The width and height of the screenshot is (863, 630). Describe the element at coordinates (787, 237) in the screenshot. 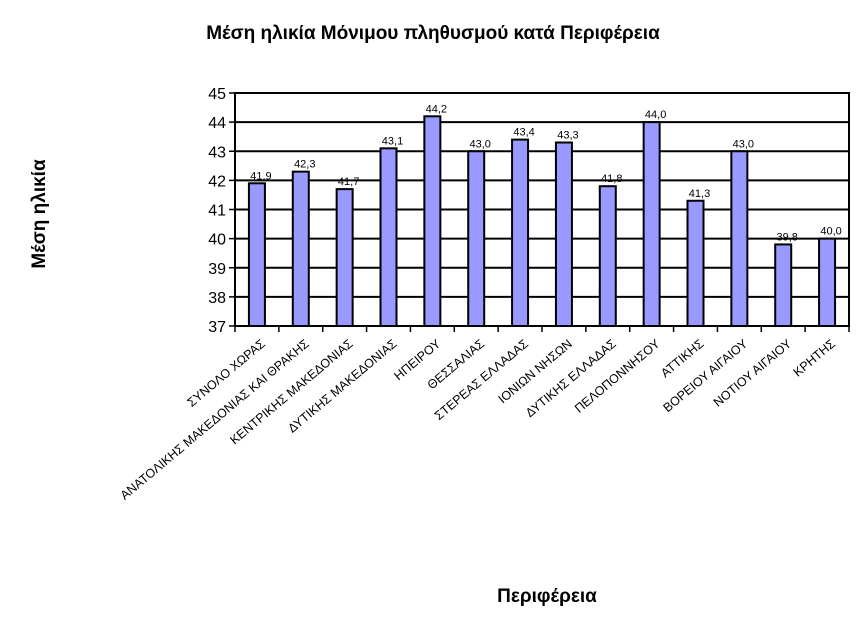

I see `data-label: 39,8` at that location.